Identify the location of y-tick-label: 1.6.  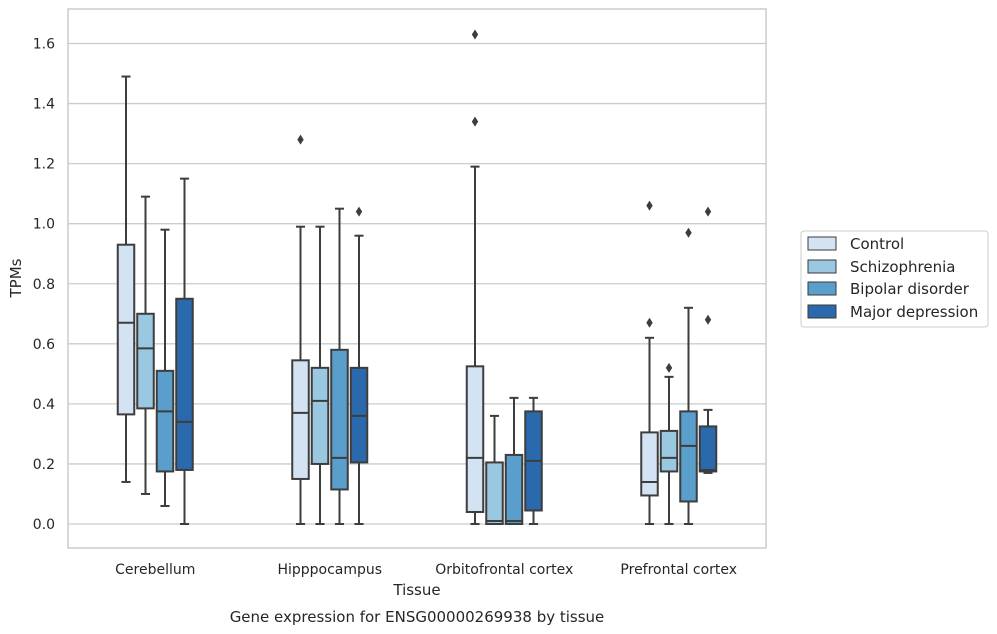
(44, 45).